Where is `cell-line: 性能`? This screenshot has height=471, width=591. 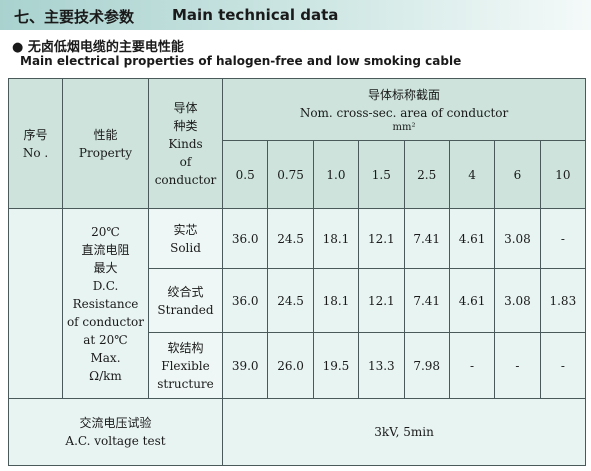 cell-line: 性能 is located at coordinates (105, 134).